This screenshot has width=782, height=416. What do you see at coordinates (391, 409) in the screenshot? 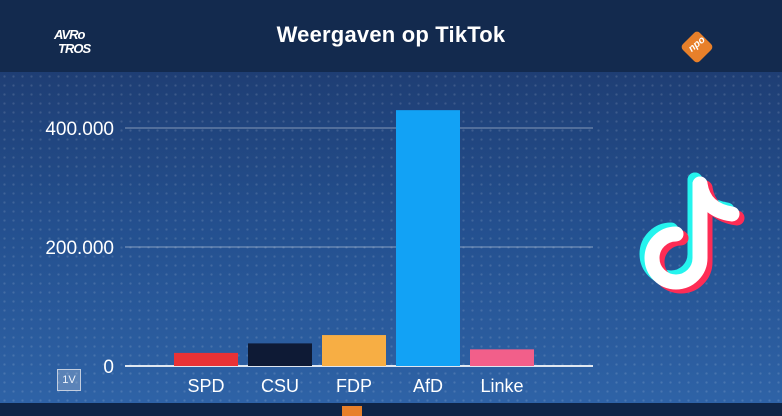
I see `bottom-strip` at bounding box center [391, 409].